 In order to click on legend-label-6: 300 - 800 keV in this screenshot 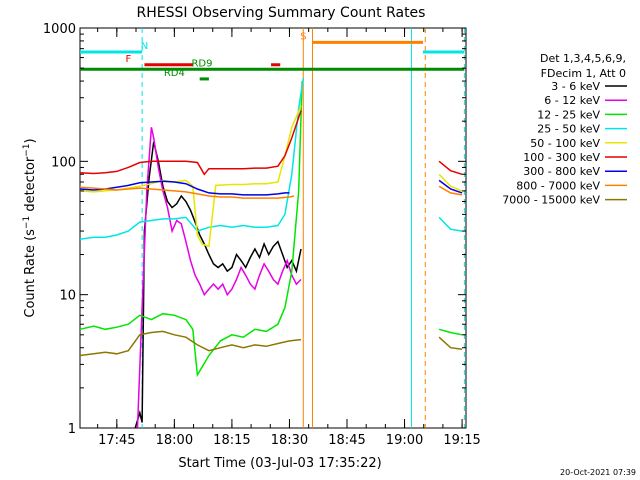, I will do `click(561, 171)`.